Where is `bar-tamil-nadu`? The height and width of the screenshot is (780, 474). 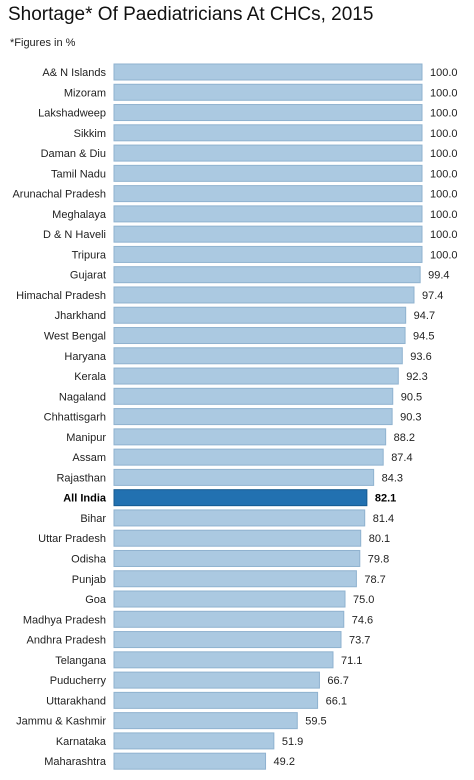 bar-tamil-nadu is located at coordinates (268, 173).